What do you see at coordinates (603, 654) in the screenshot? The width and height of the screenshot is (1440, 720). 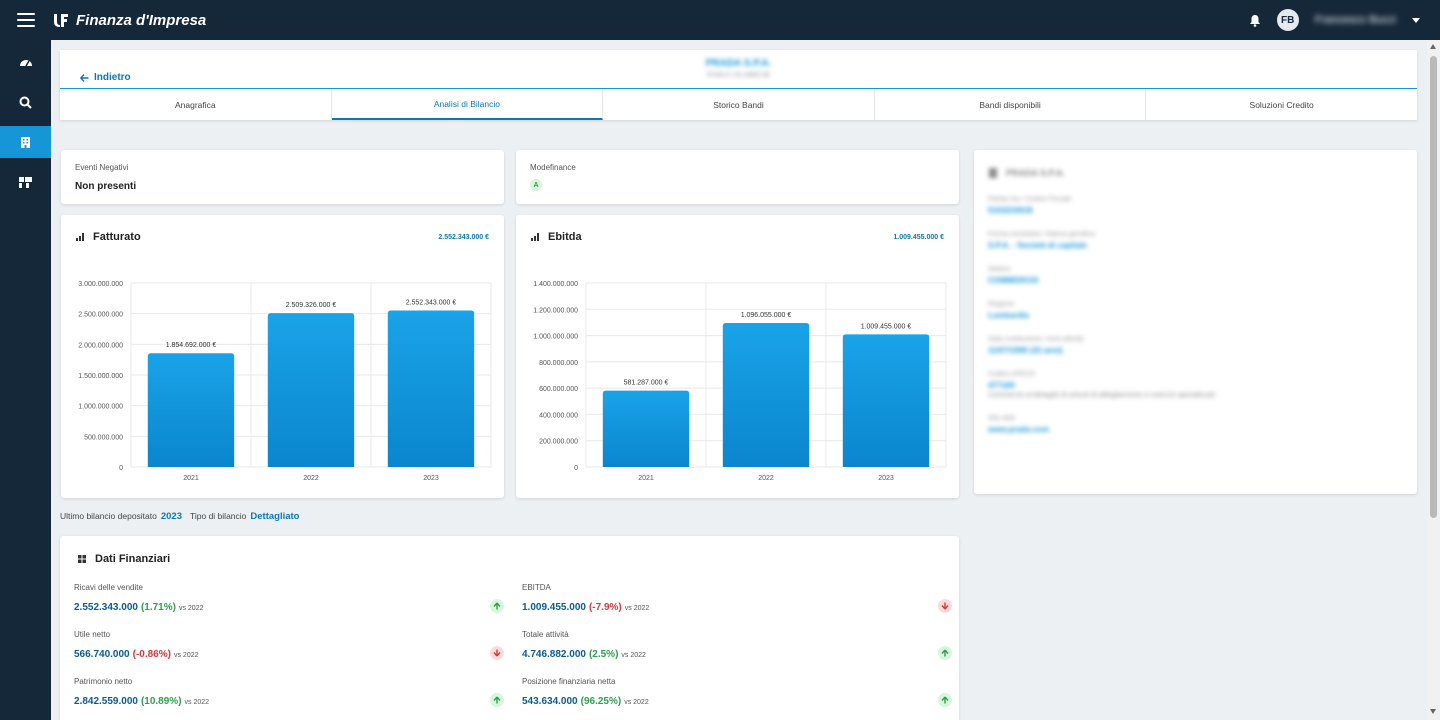 I see `fin-item-pct: (2.5%)` at bounding box center [603, 654].